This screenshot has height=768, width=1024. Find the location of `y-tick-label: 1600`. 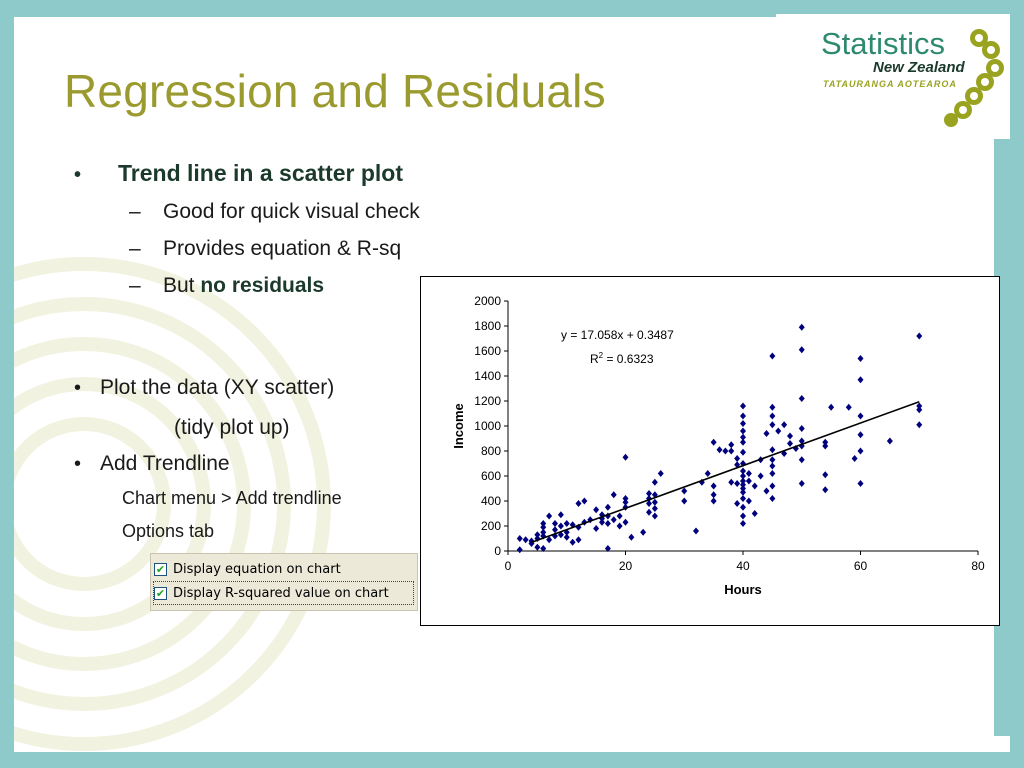

y-tick-label: 1600 is located at coordinates (487, 351).